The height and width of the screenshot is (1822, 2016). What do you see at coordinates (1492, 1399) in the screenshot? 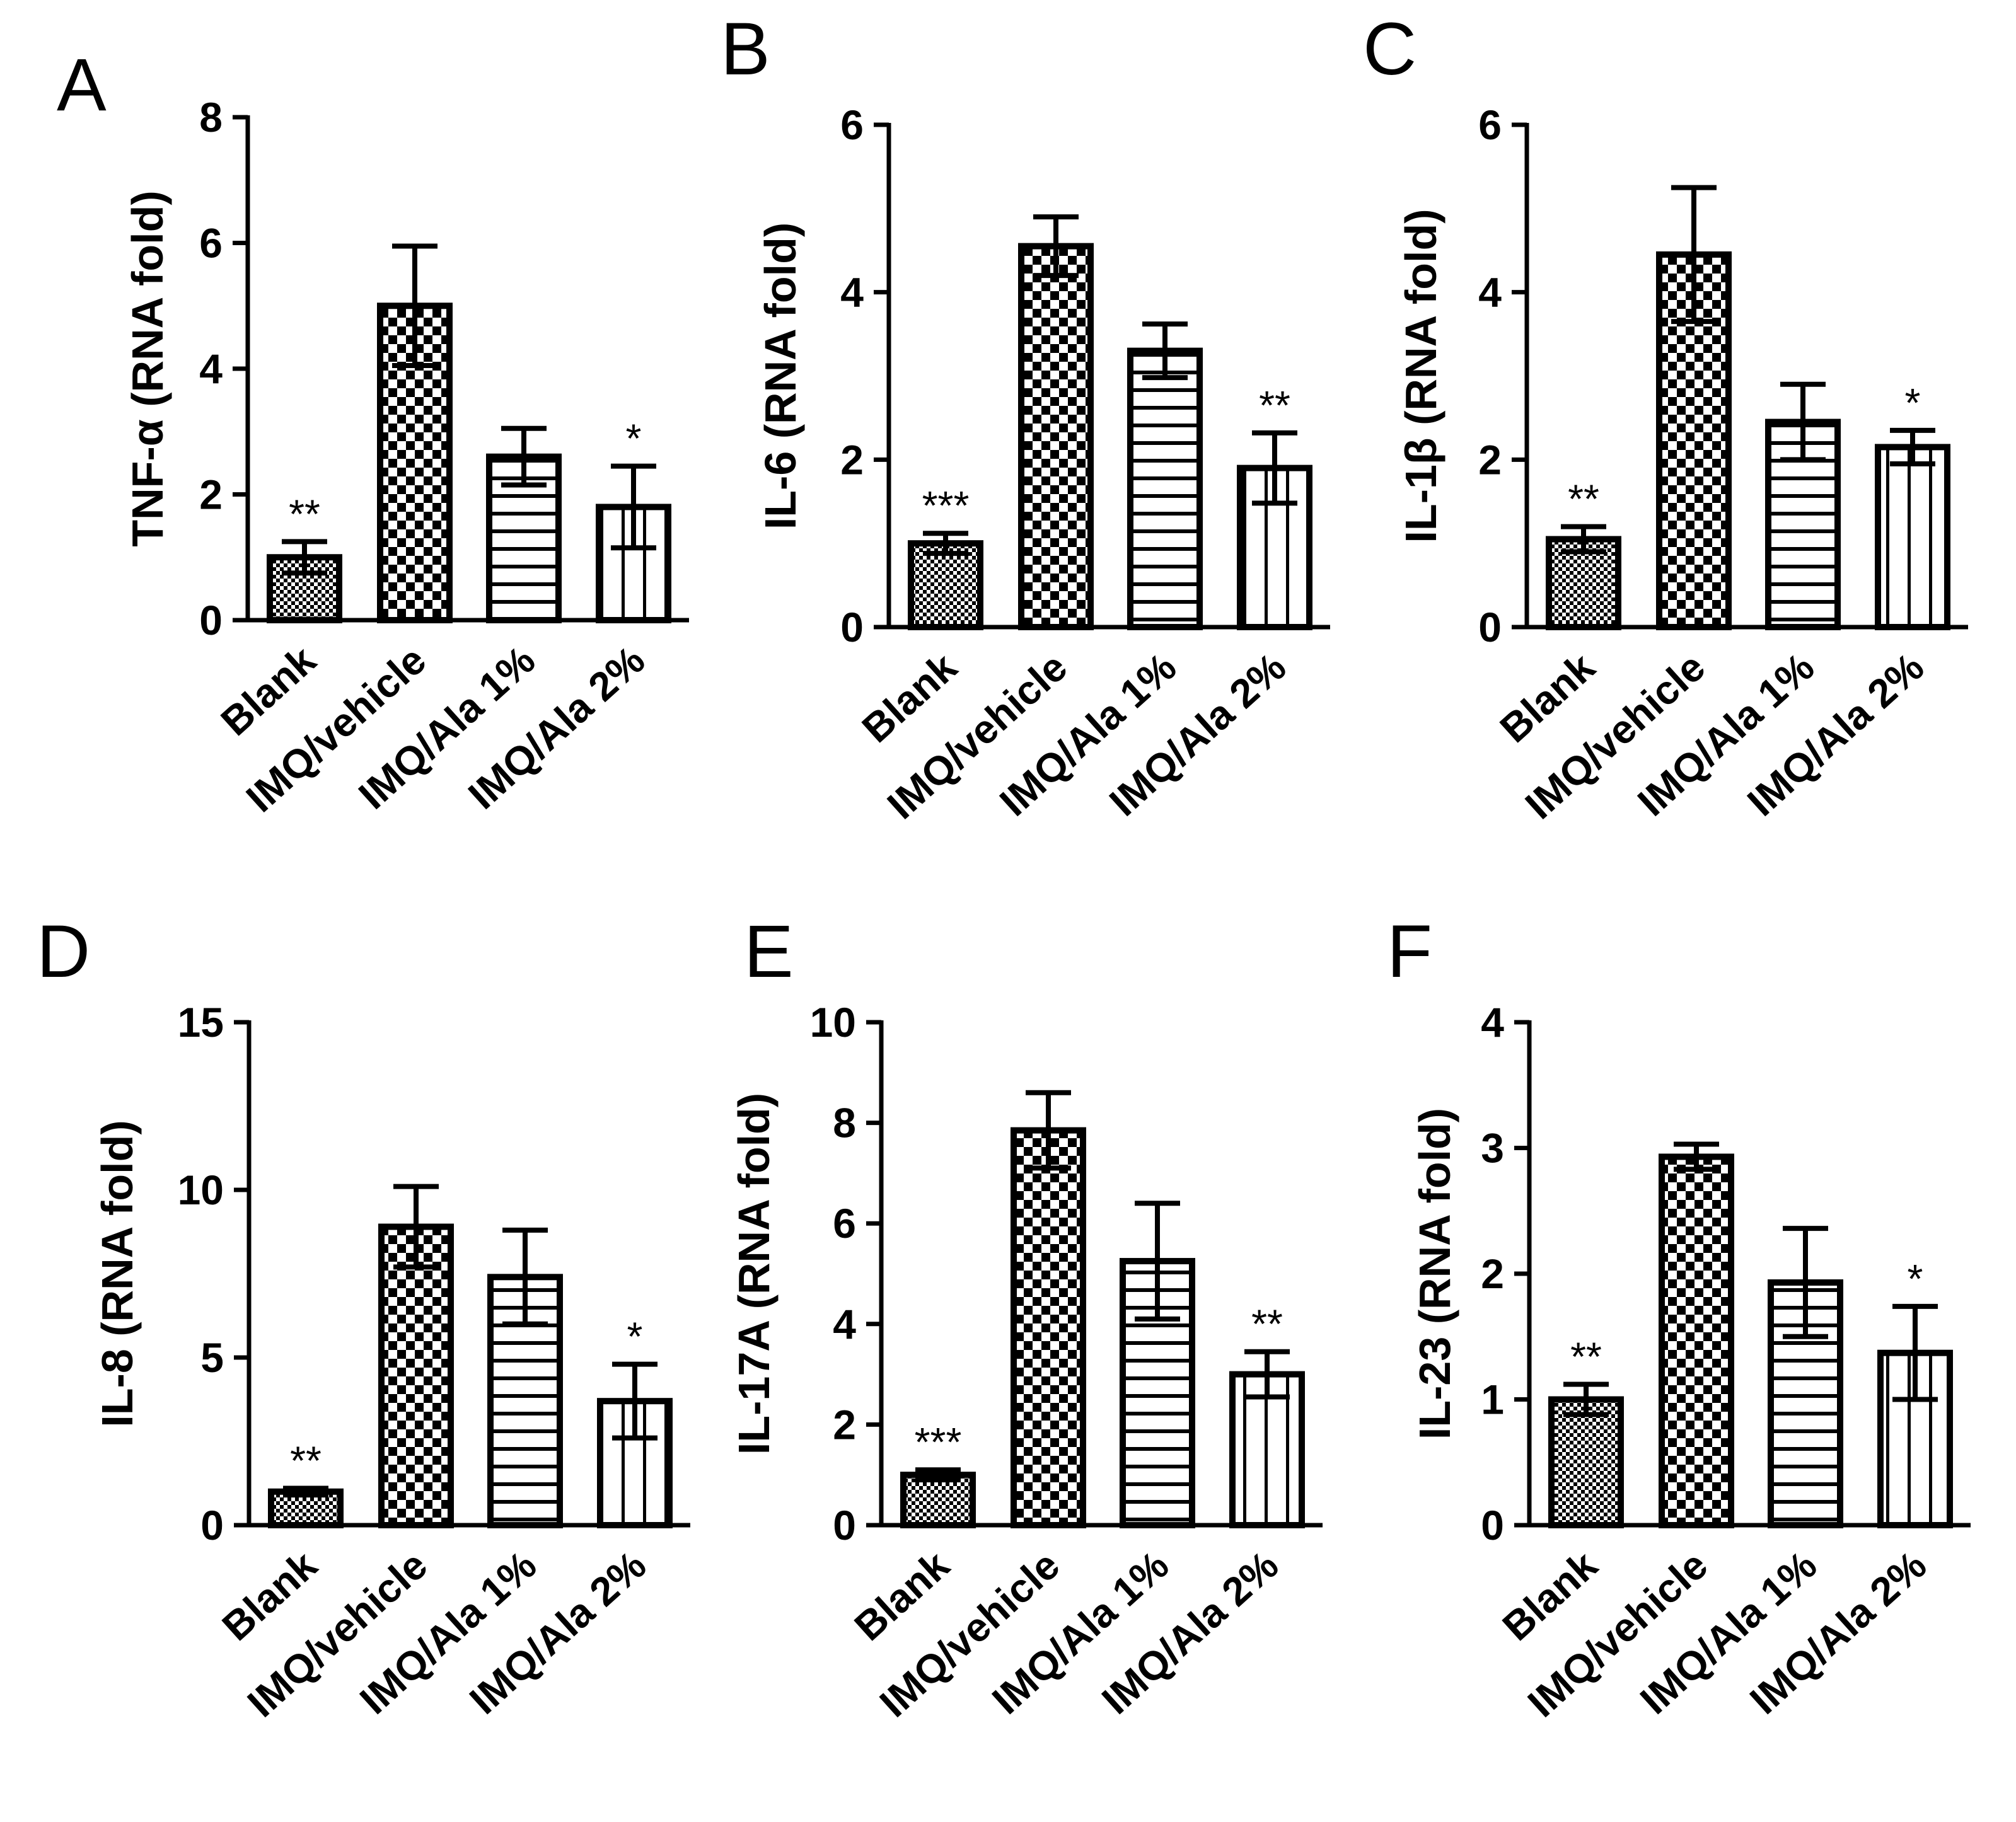
I see `y-tick-label: 1` at bounding box center [1492, 1399].